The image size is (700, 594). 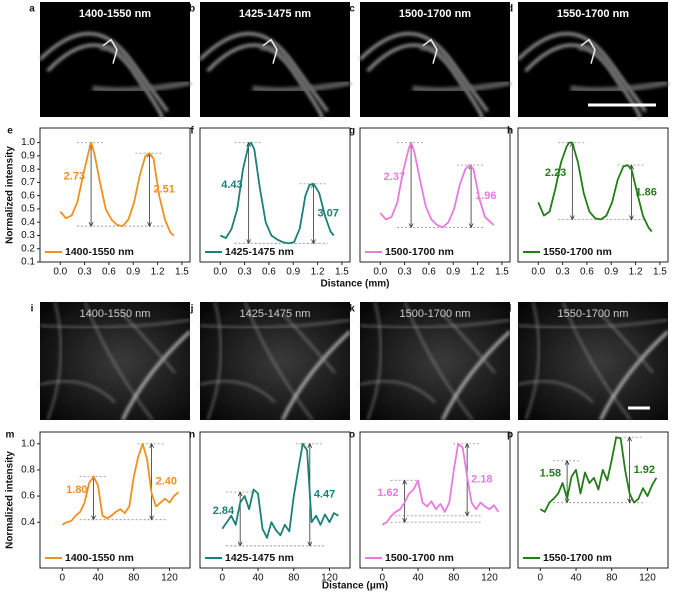 I want to click on panel-letter: h, so click(x=510, y=131).